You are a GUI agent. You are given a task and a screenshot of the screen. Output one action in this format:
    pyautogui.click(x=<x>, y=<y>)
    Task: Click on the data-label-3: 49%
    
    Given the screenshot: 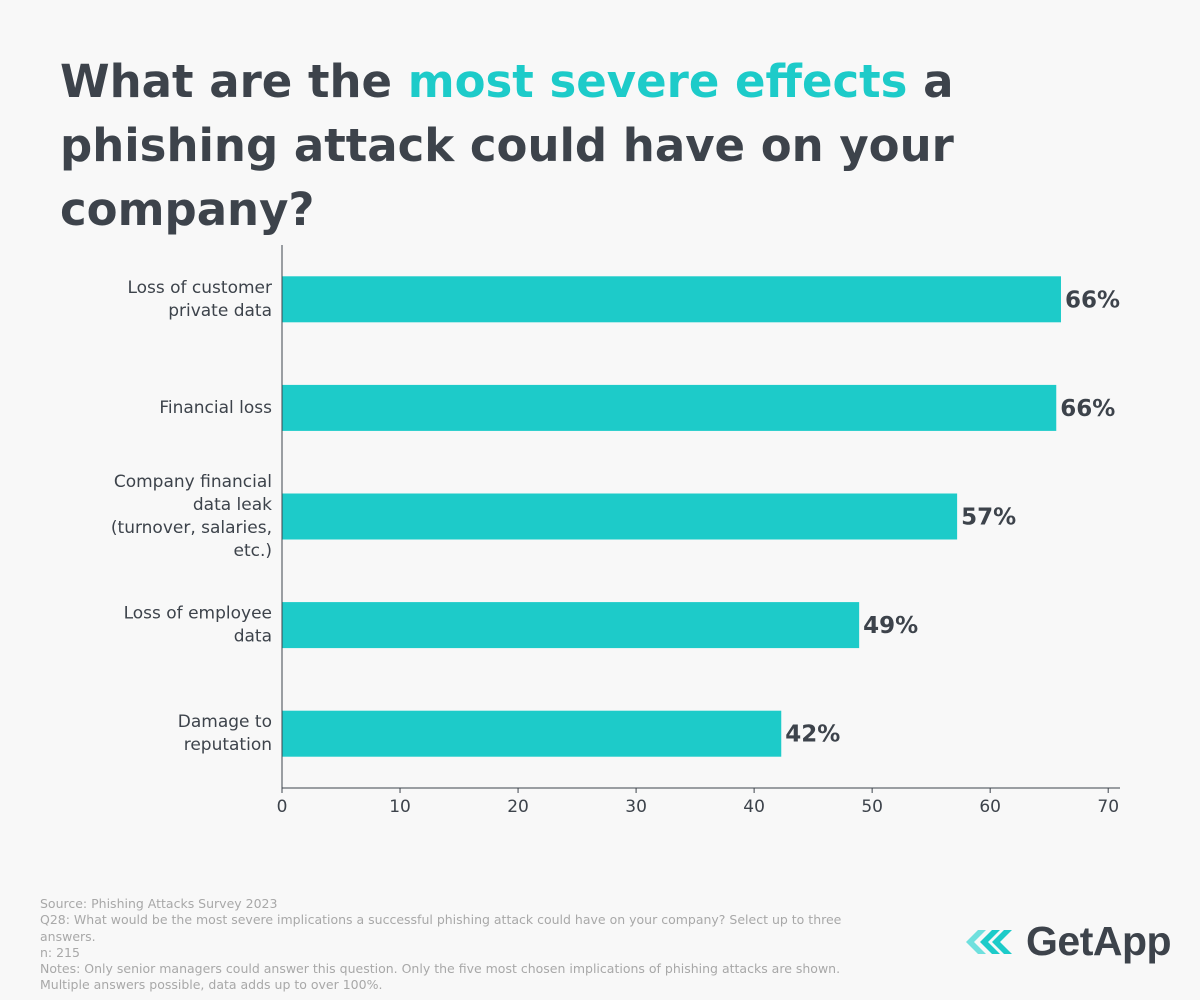 What is the action you would take?
    pyautogui.click(x=890, y=626)
    